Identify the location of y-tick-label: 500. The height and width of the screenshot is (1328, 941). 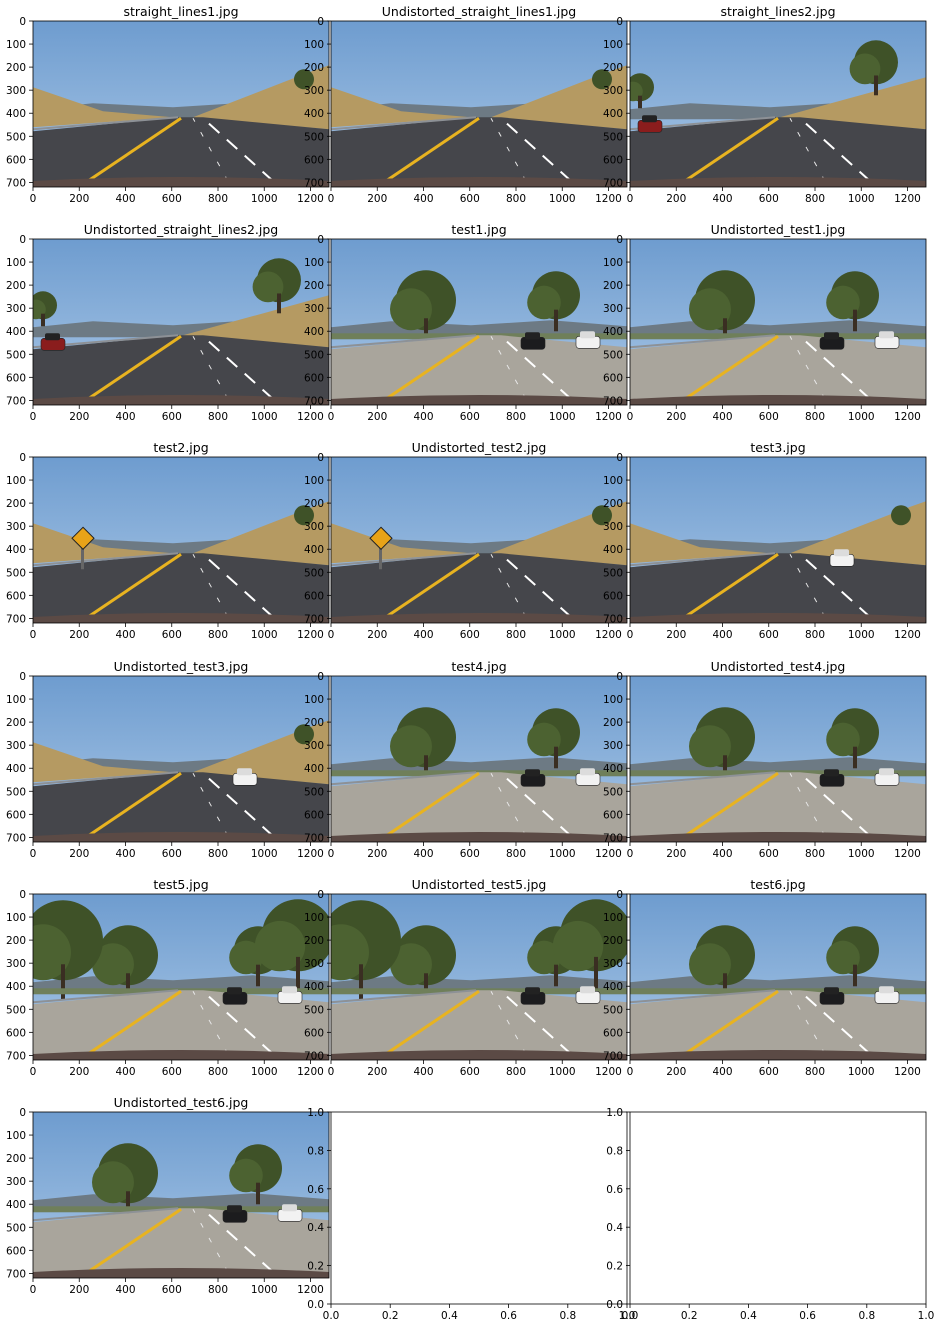
(16, 137).